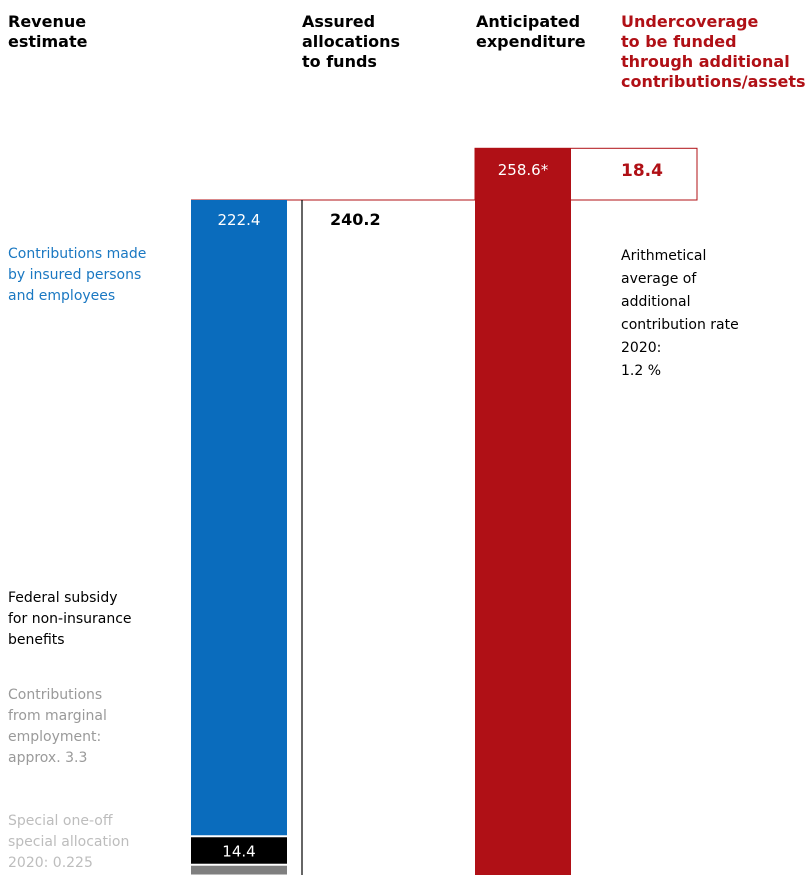  I want to click on value-label-contributions: 222.4, so click(239, 220).